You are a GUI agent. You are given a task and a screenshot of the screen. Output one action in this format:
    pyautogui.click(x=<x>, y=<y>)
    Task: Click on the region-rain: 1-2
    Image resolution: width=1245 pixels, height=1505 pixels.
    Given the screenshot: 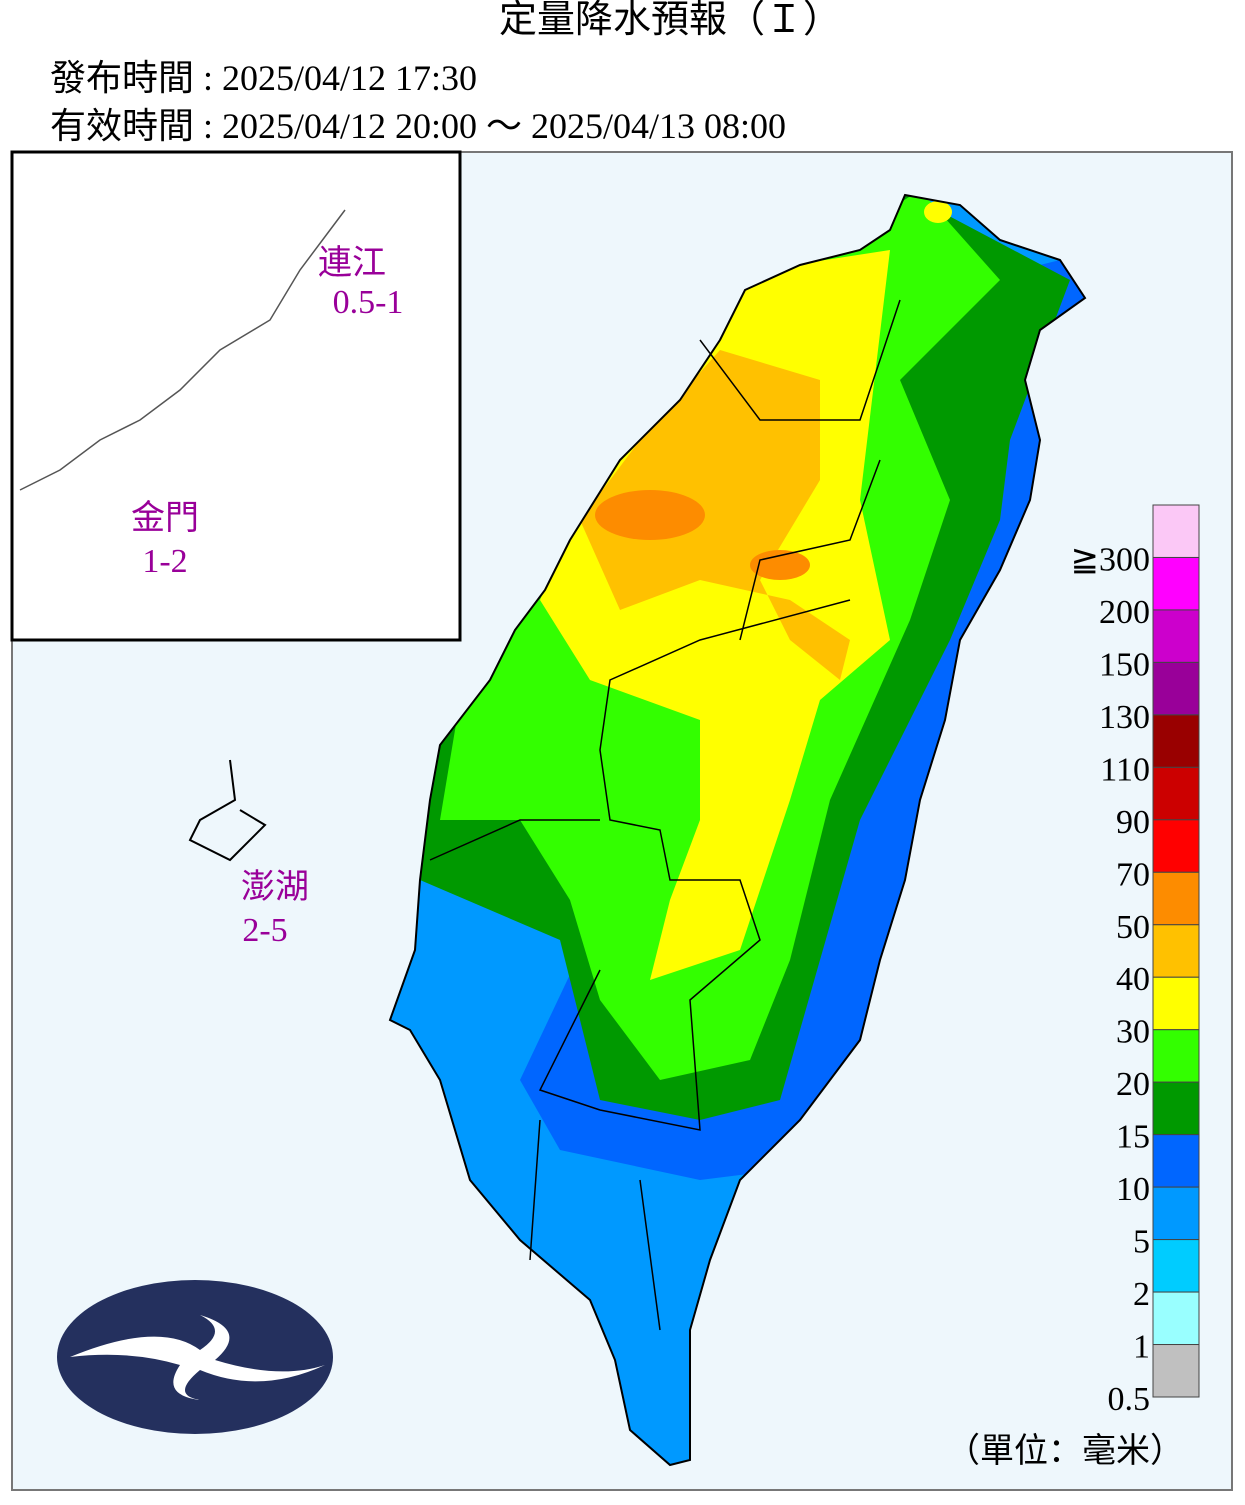 What is the action you would take?
    pyautogui.click(x=164, y=561)
    